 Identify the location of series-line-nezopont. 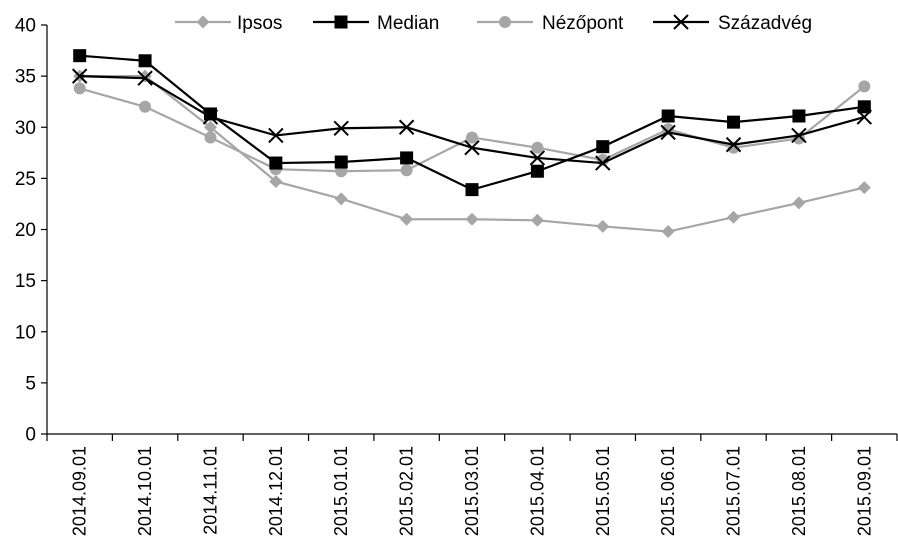
(472, 129).